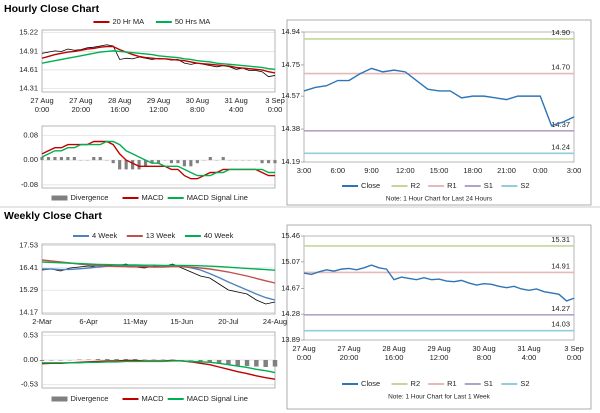  What do you see at coordinates (52, 9) in the screenshot?
I see `section-title: Hourly Close Chart` at bounding box center [52, 9].